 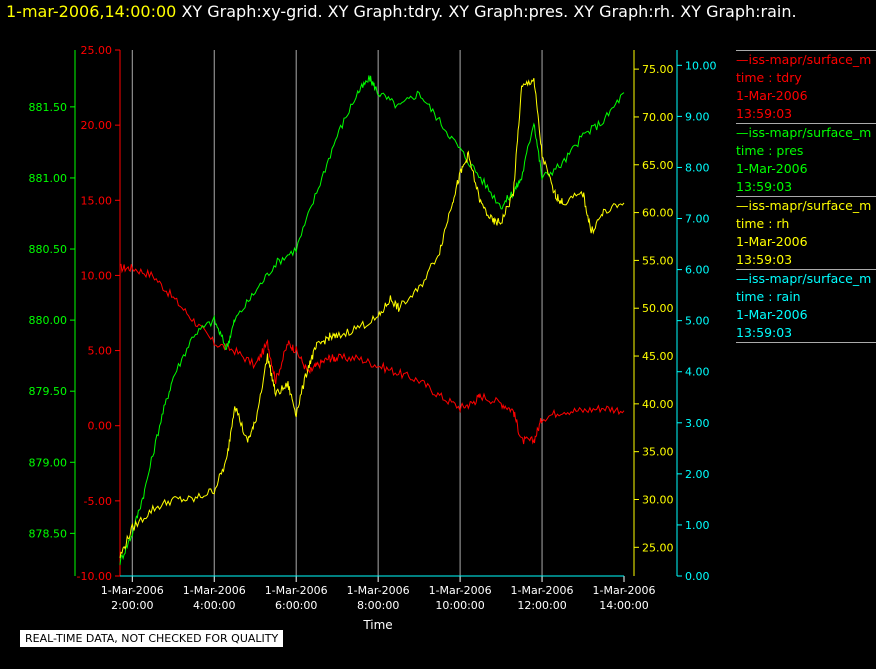 What do you see at coordinates (48, 462) in the screenshot?
I see `pres-tick-label: 879.00` at bounding box center [48, 462].